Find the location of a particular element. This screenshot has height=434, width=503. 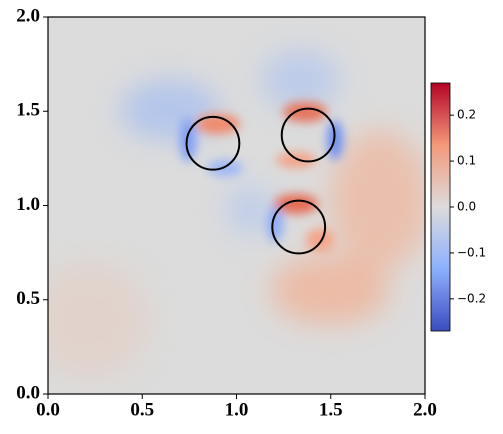

y-tick-label: 0.5 is located at coordinates (28, 298).